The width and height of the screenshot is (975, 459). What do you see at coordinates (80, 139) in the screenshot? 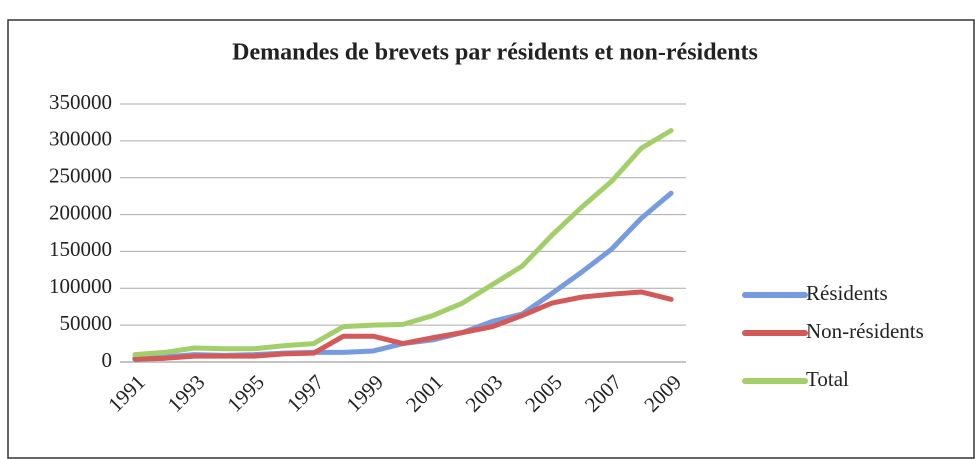
I see `y-tick-label: 300000` at bounding box center [80, 139].